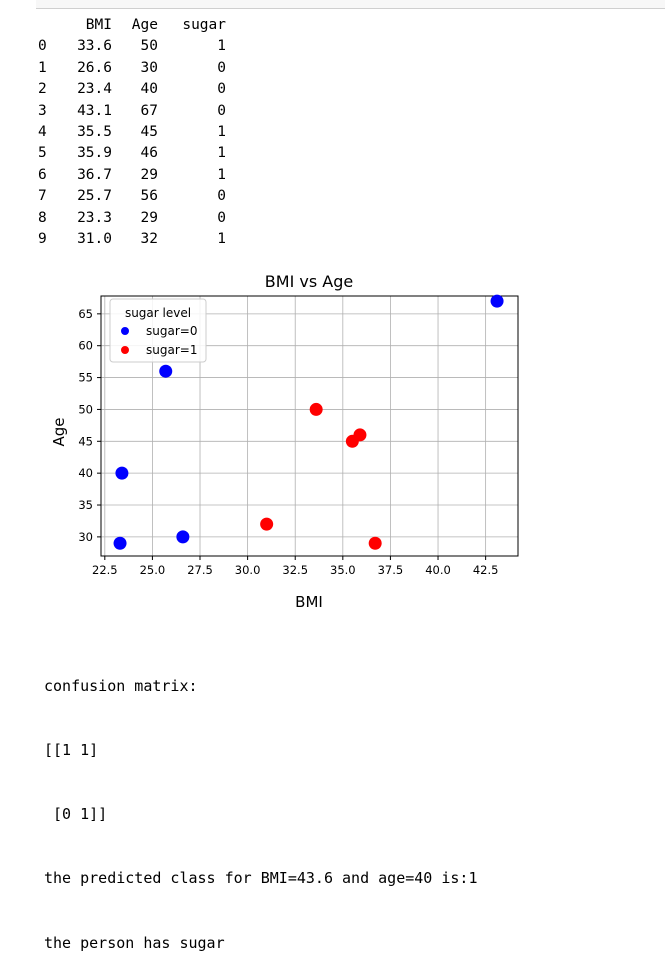 The image size is (665, 975). Describe the element at coordinates (42, 46) in the screenshot. I see `row-index: 0` at that location.